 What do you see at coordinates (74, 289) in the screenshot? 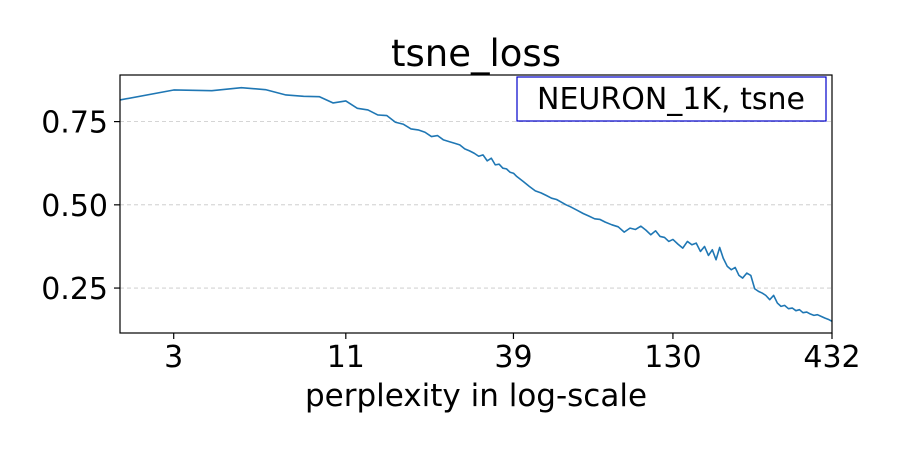
I see `y-tick-label: 0.25` at bounding box center [74, 289].